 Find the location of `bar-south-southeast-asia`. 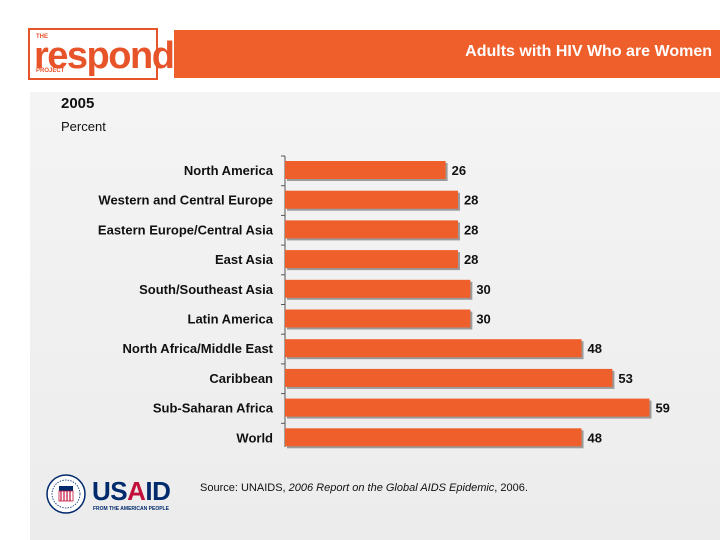

bar-south-southeast-asia is located at coordinates (378, 288).